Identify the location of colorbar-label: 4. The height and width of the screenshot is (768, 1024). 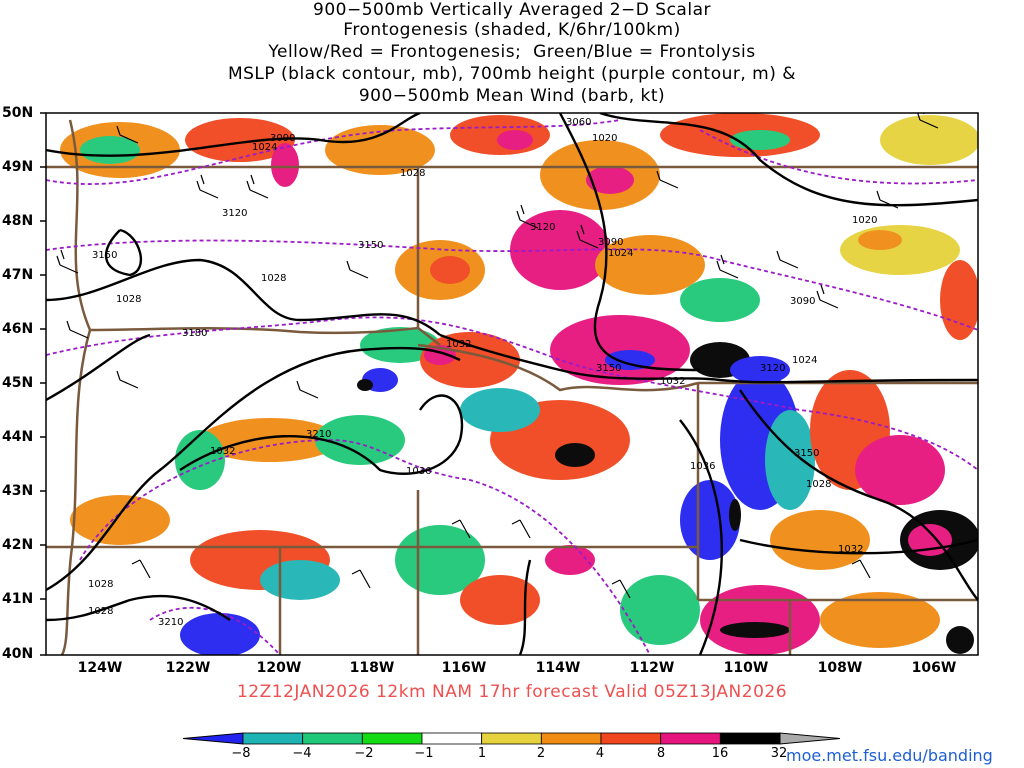
(600, 753).